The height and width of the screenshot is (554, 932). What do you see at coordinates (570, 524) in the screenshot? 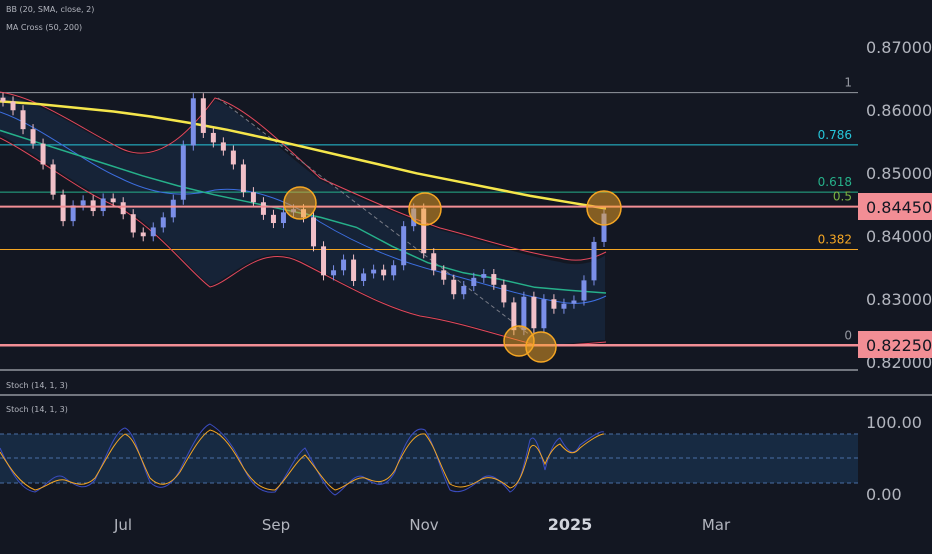
I see `time-label-2025: 2025` at bounding box center [570, 524].